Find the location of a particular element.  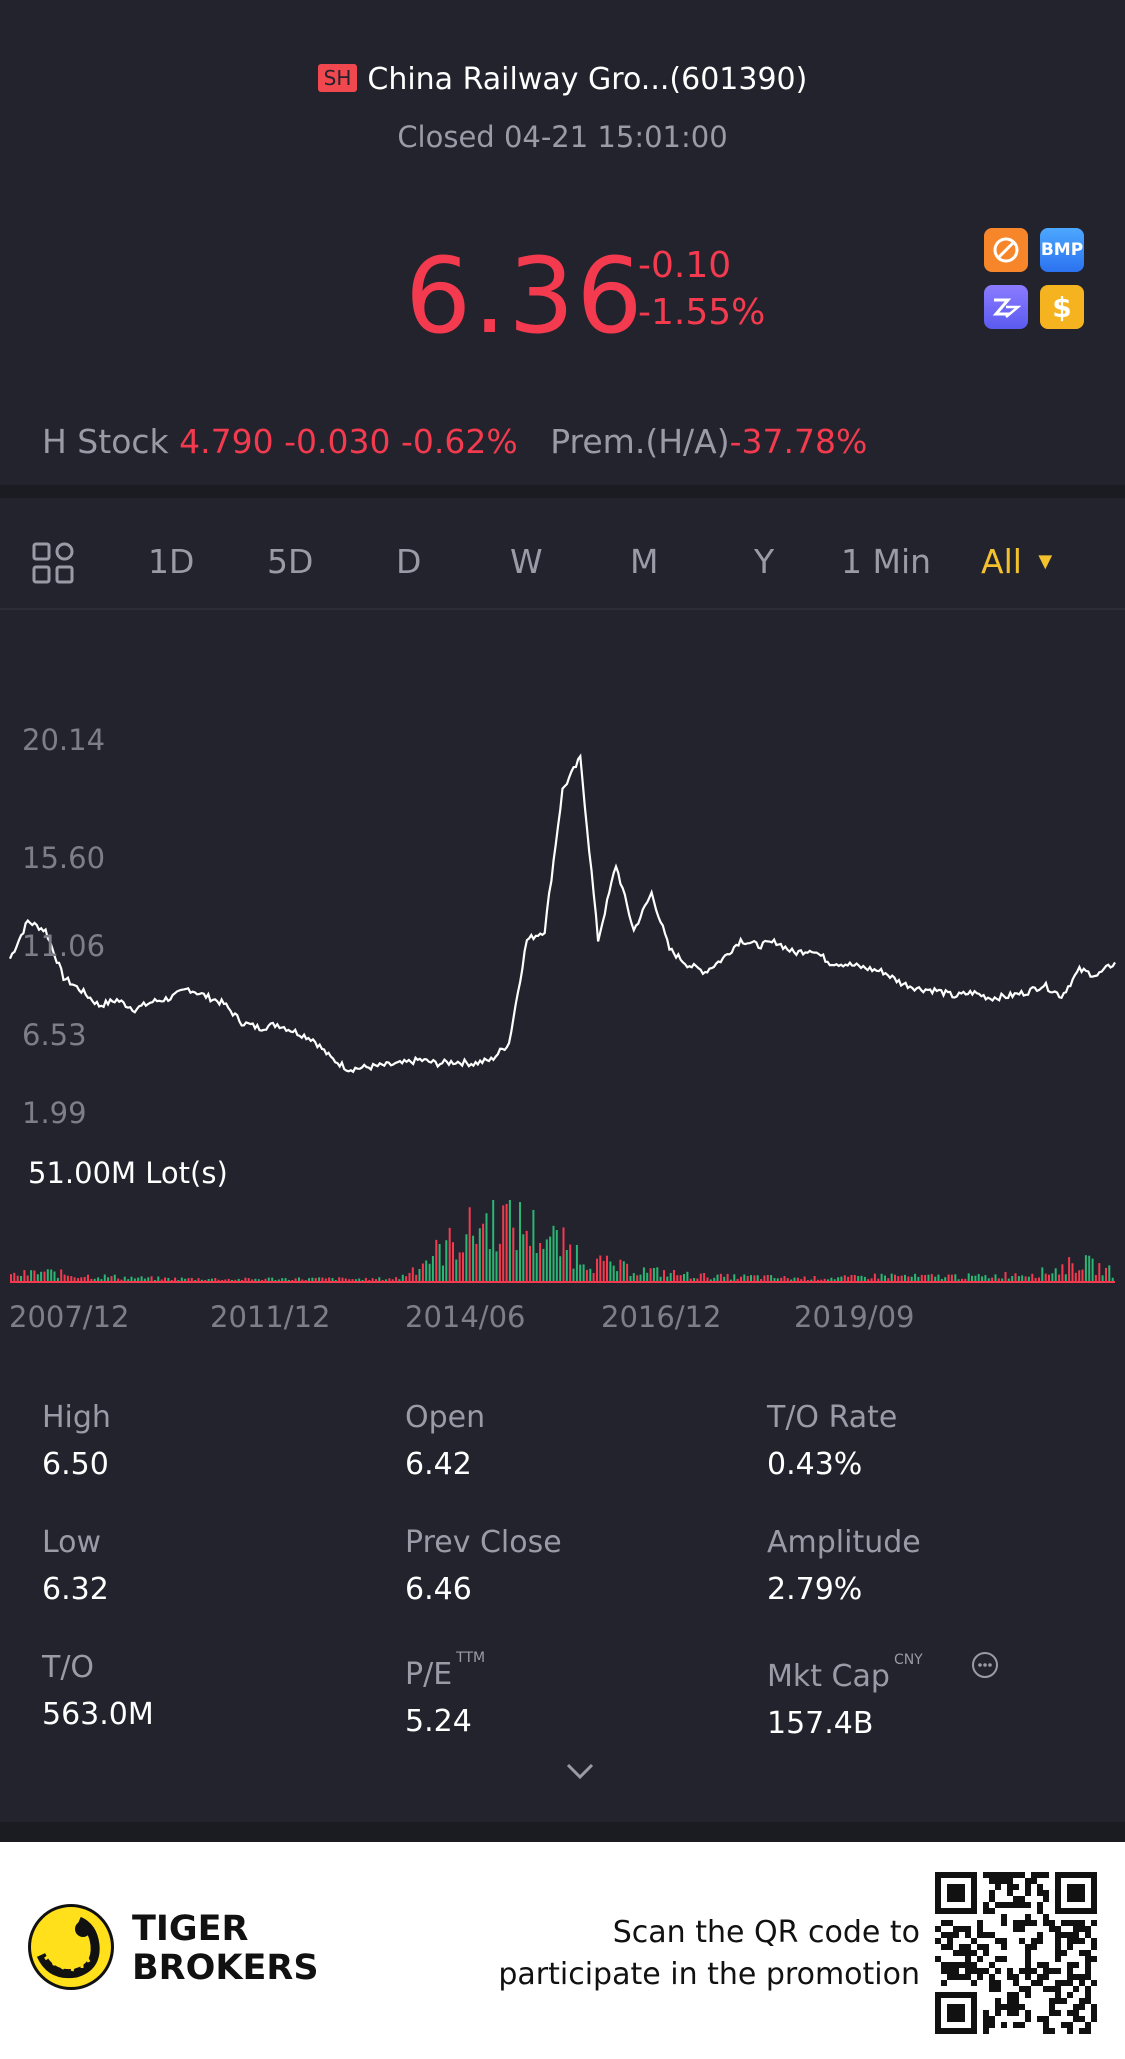

no-short-icon is located at coordinates (1006, 250).